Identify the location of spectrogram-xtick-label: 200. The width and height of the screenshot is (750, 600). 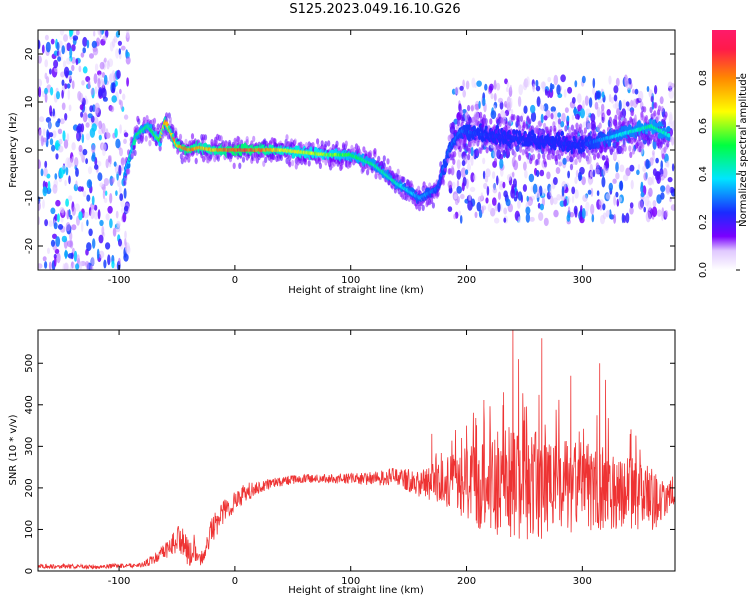
(466, 280).